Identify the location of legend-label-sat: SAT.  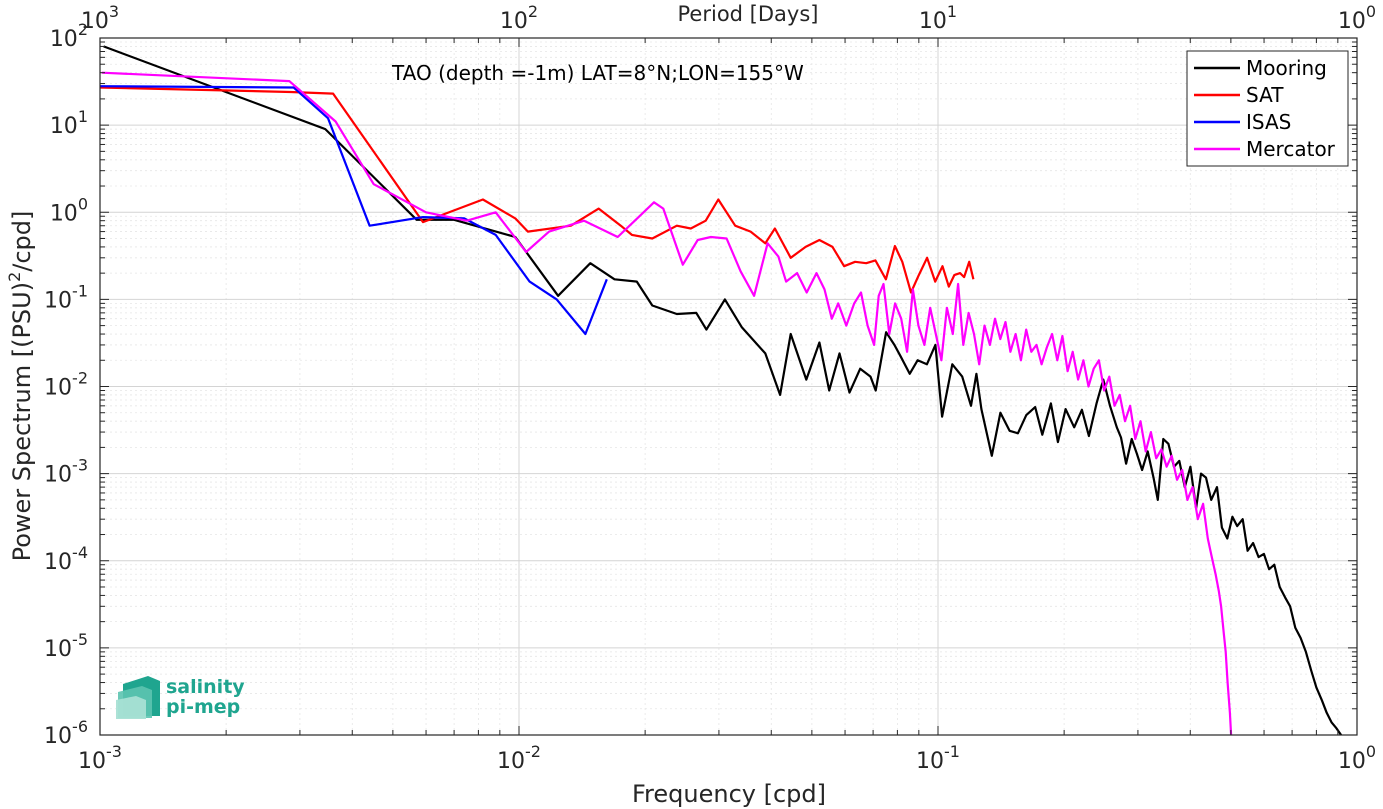
(1265, 95).